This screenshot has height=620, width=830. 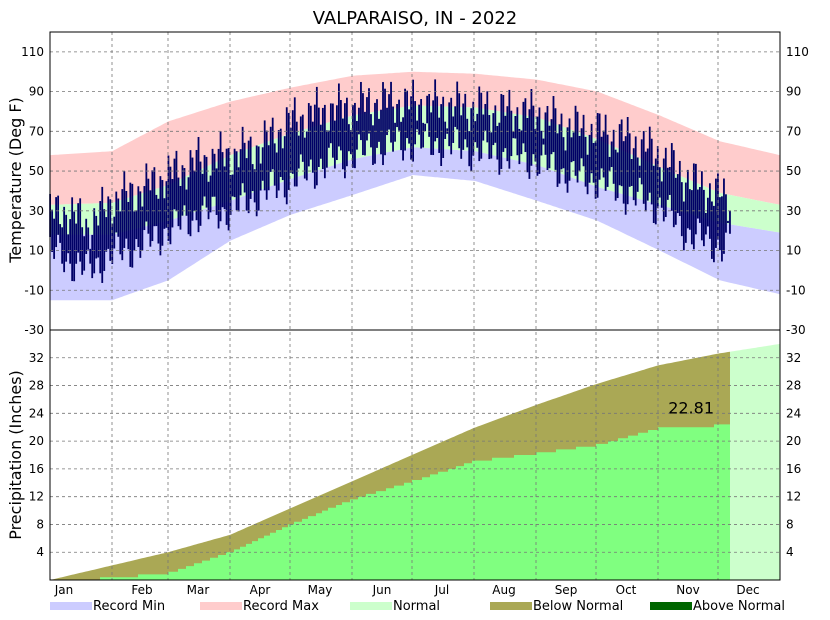 What do you see at coordinates (15, 455) in the screenshot?
I see `precipitation-axis-label: Precipitation (Inches)` at bounding box center [15, 455].